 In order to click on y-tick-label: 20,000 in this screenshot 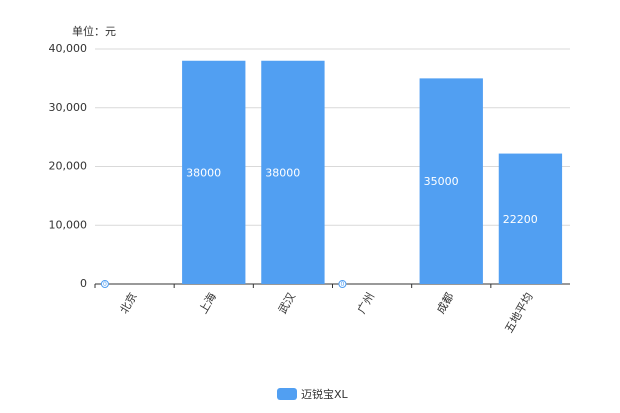, I will do `click(68, 166)`.